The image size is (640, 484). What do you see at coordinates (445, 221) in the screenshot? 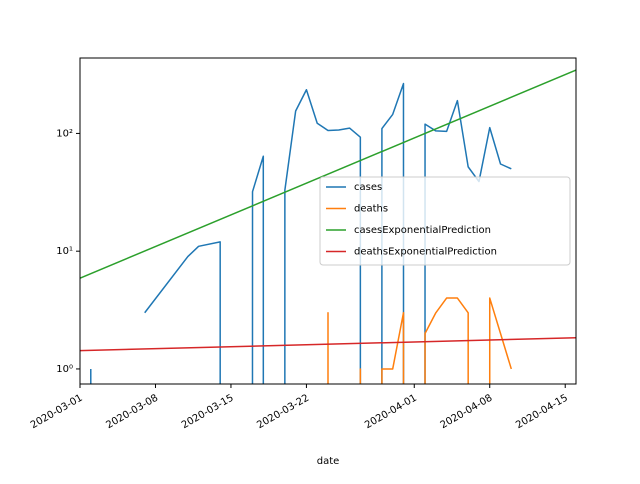
I see `legend-box` at bounding box center [445, 221].